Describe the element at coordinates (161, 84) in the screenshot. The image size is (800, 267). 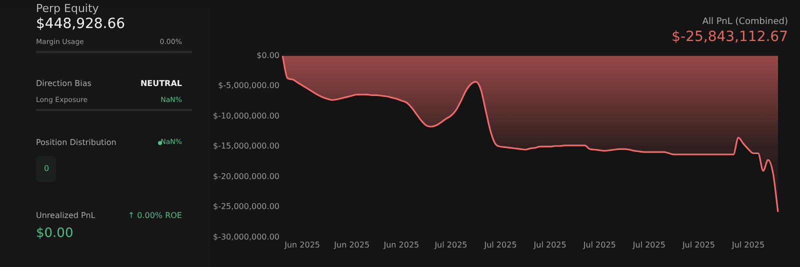
I see `text: NEUTRAL` at that location.